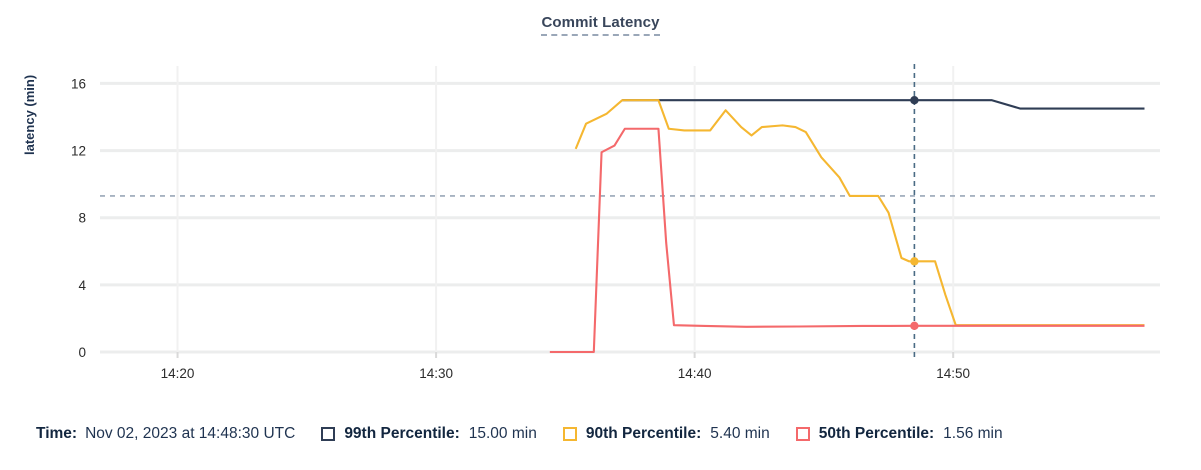 The height and width of the screenshot is (470, 1201). Describe the element at coordinates (178, 373) in the screenshot. I see `x-tick-label: 14:20` at that location.